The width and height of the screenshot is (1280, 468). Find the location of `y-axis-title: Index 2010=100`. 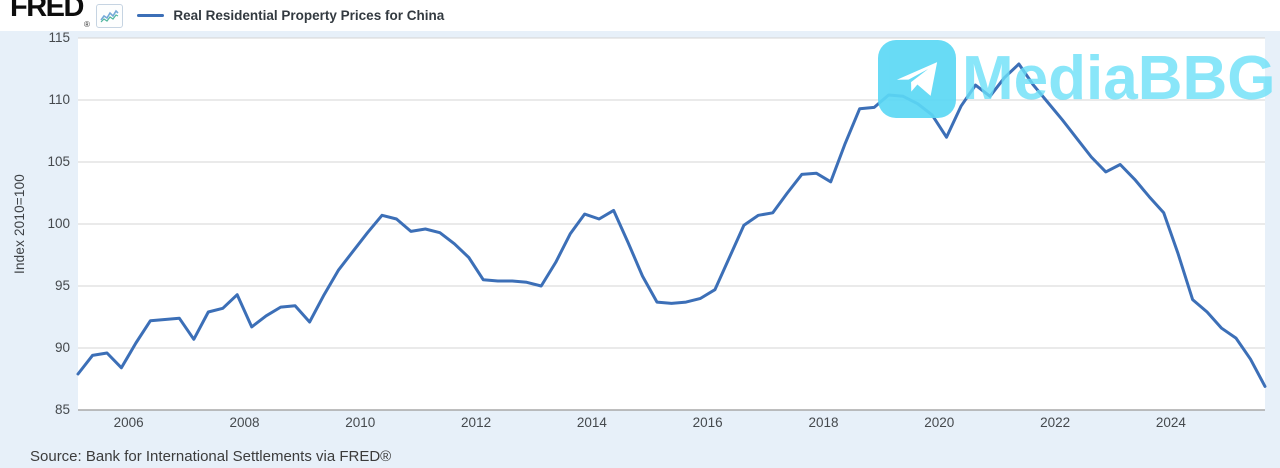

y-axis-title: Index 2010=100 is located at coordinates (19, 224).